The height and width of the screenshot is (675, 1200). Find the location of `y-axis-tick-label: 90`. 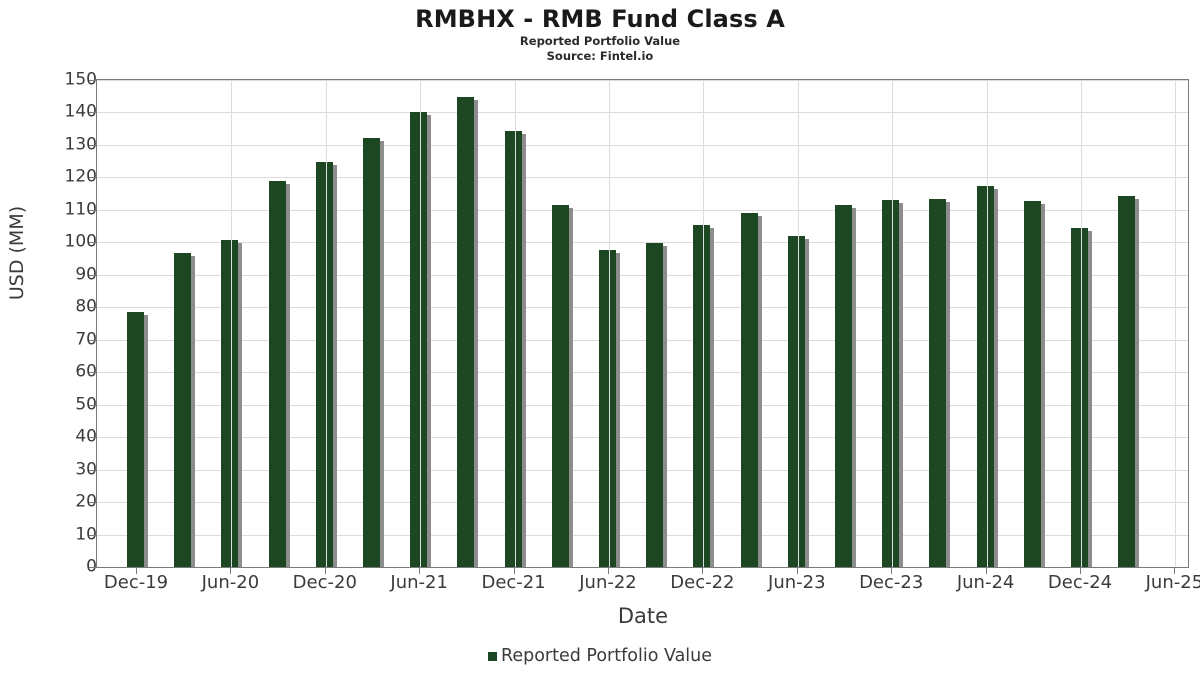

y-axis-tick-label: 90 is located at coordinates (86, 274).